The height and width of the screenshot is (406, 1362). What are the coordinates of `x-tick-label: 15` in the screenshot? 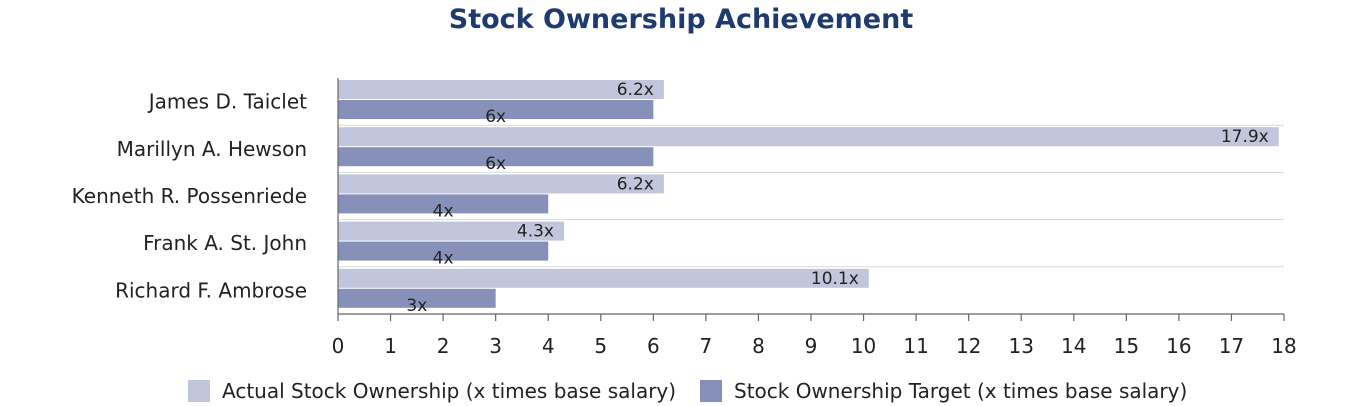 It's located at (1126, 346).